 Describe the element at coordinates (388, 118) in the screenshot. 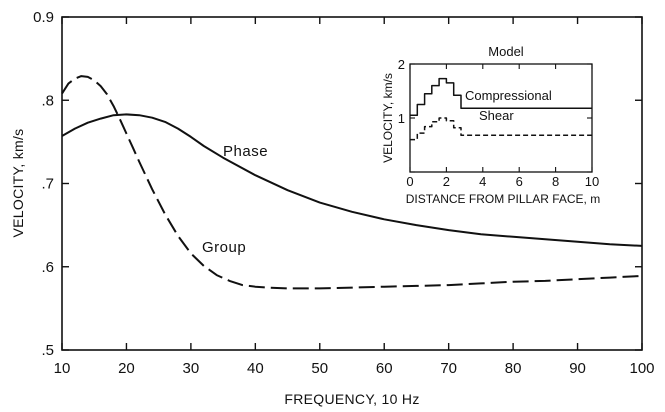

I see `inset-y-axis-title: VELOCITY, km/s` at that location.